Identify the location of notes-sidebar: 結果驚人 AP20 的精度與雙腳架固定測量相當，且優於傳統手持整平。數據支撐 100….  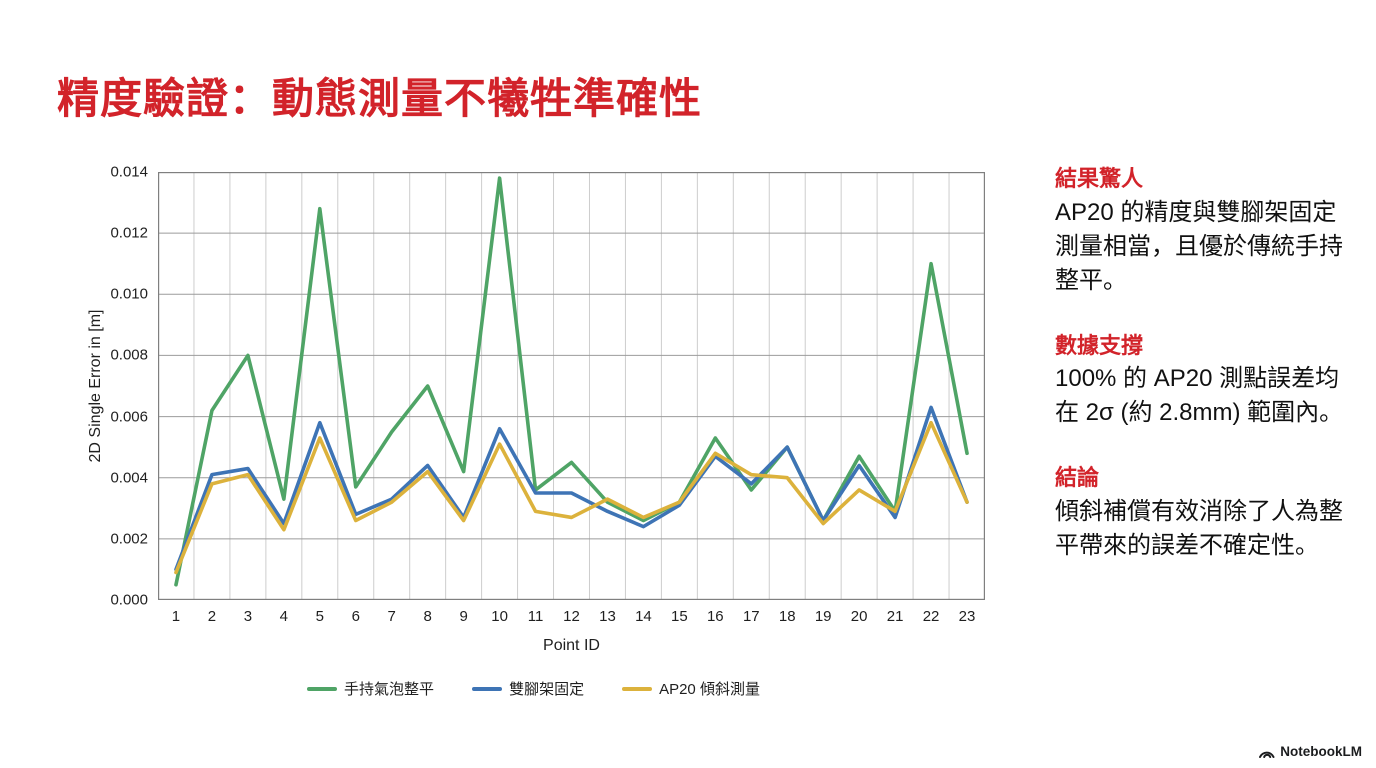
(1203, 380).